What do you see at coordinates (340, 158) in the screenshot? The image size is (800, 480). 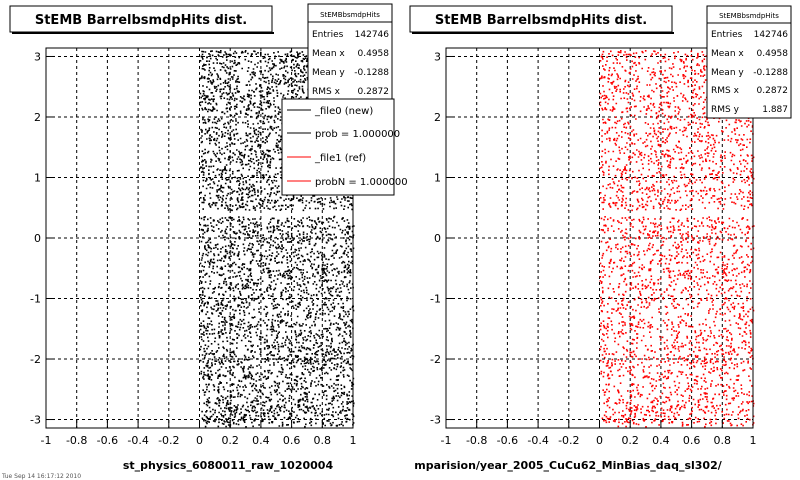 I see `legend-label: _file1 (ref)` at bounding box center [340, 158].